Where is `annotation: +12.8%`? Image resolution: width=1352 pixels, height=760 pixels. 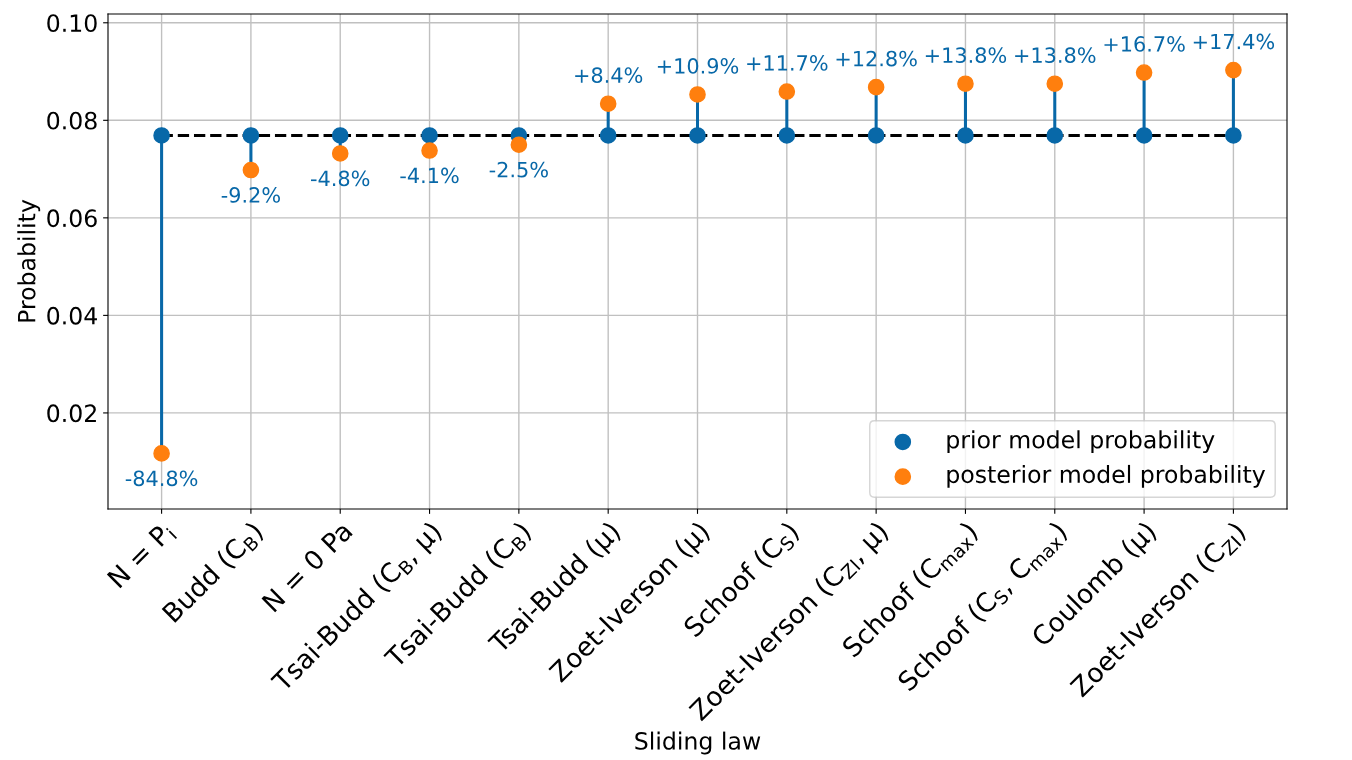 annotation: +12.8% is located at coordinates (876, 58).